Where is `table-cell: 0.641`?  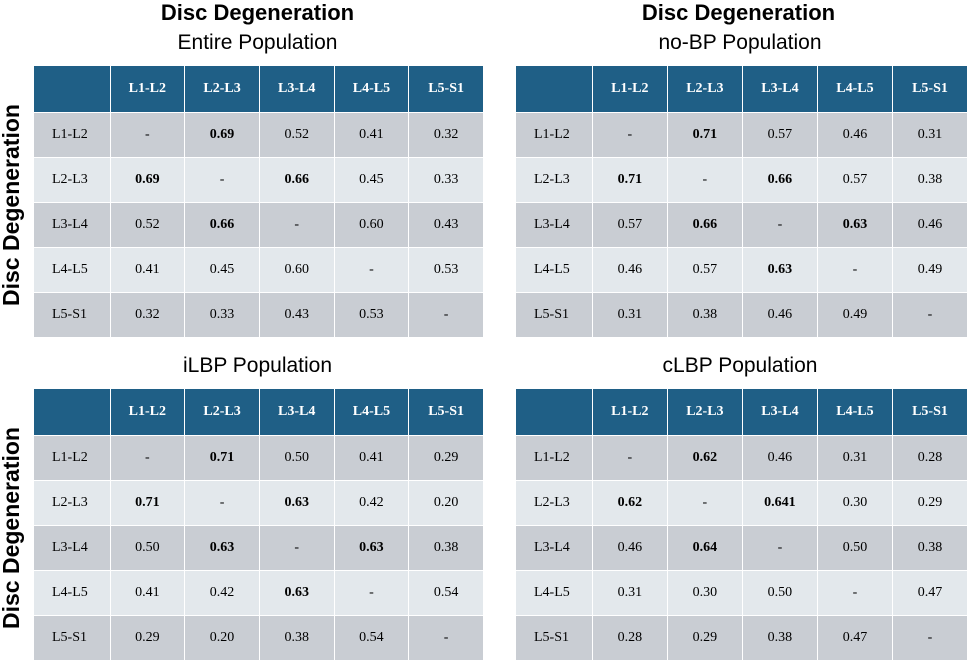
table-cell: 0.641 is located at coordinates (779, 503).